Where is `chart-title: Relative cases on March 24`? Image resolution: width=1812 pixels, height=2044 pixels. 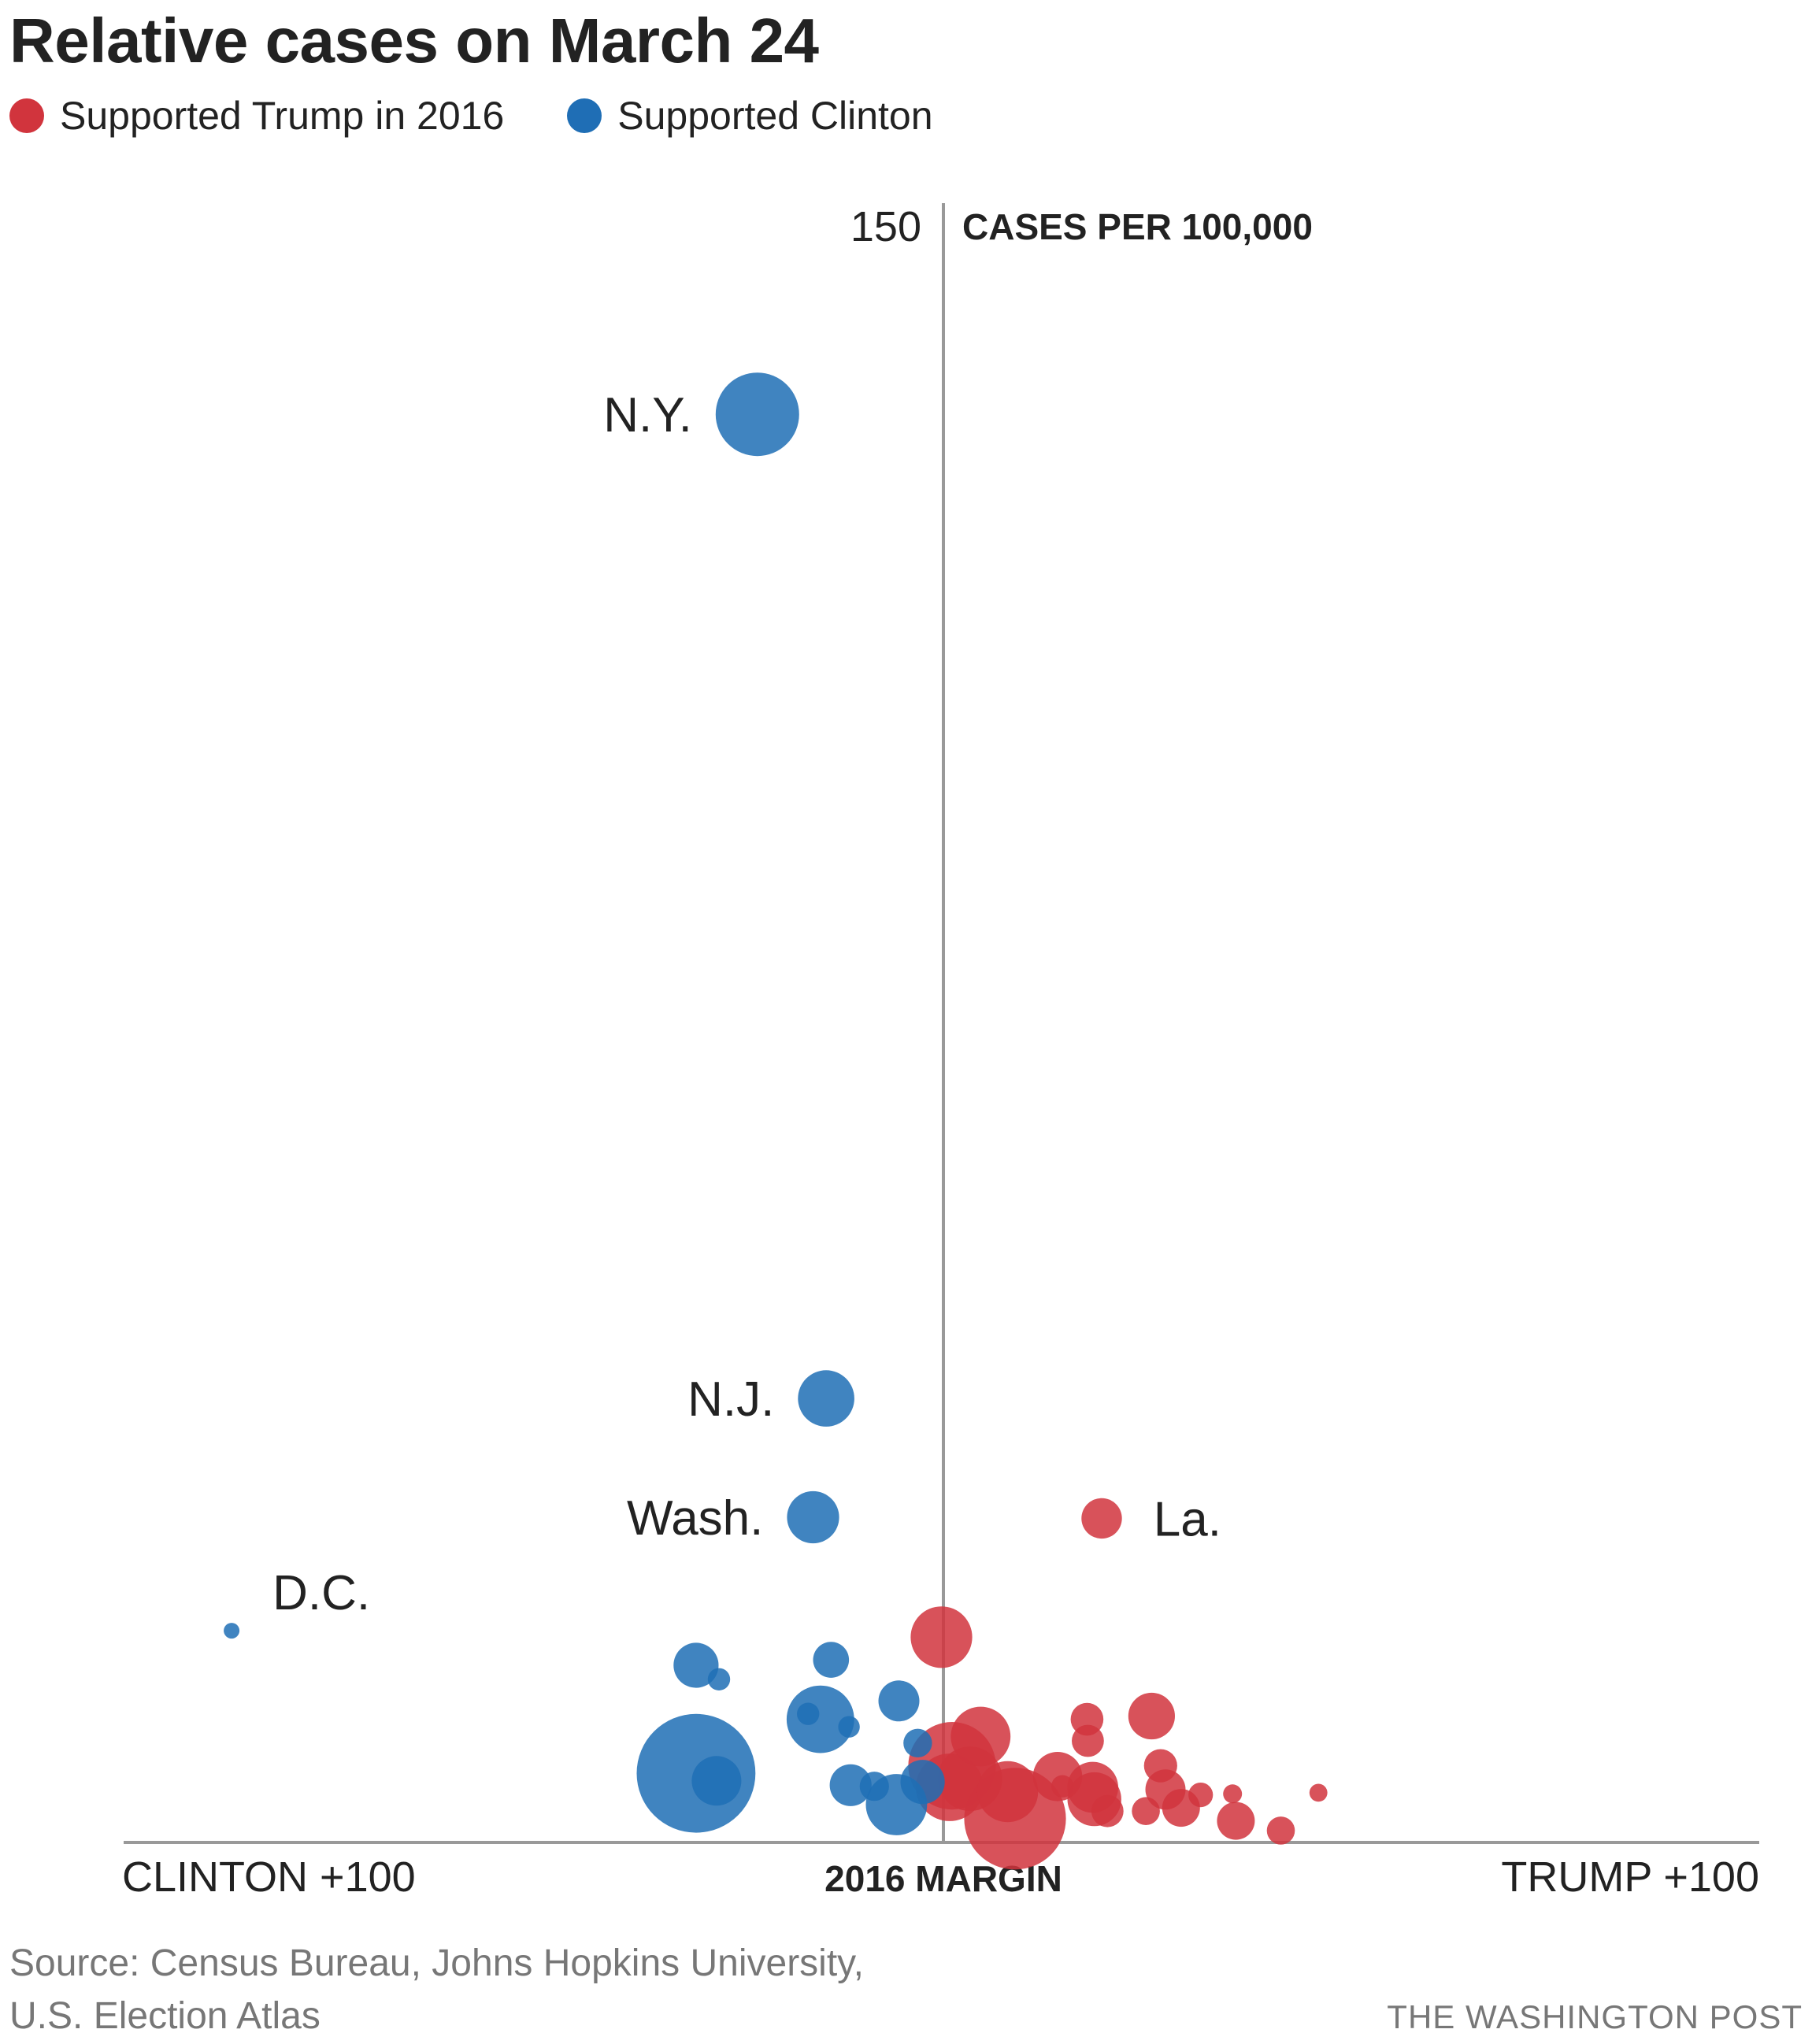
chart-title: Relative cases on March 24 is located at coordinates (414, 41).